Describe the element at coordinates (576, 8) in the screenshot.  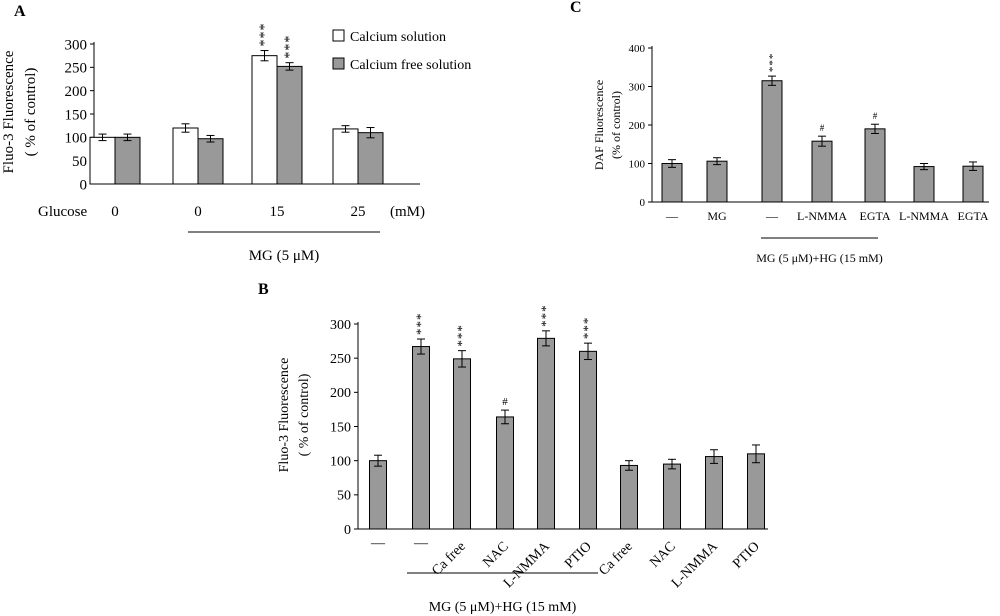
I see `panel-label: C` at that location.